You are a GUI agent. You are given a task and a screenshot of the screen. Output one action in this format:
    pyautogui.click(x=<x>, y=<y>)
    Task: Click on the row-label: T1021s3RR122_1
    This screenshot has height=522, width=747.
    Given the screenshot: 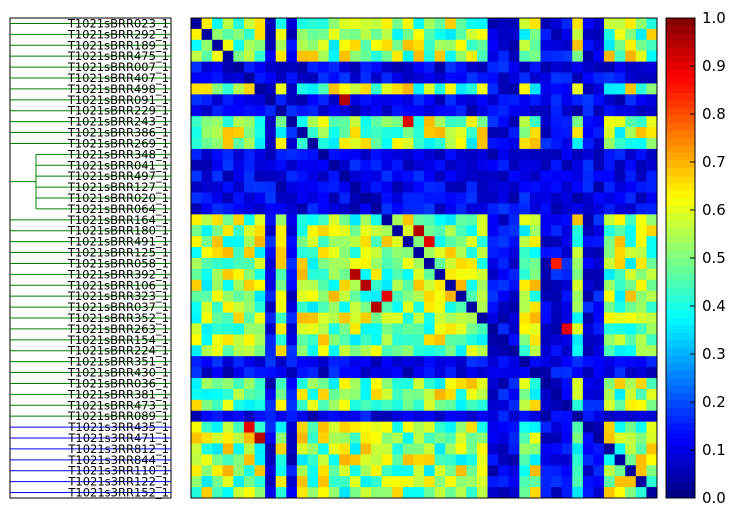 What is the action you would take?
    pyautogui.click(x=118, y=482)
    